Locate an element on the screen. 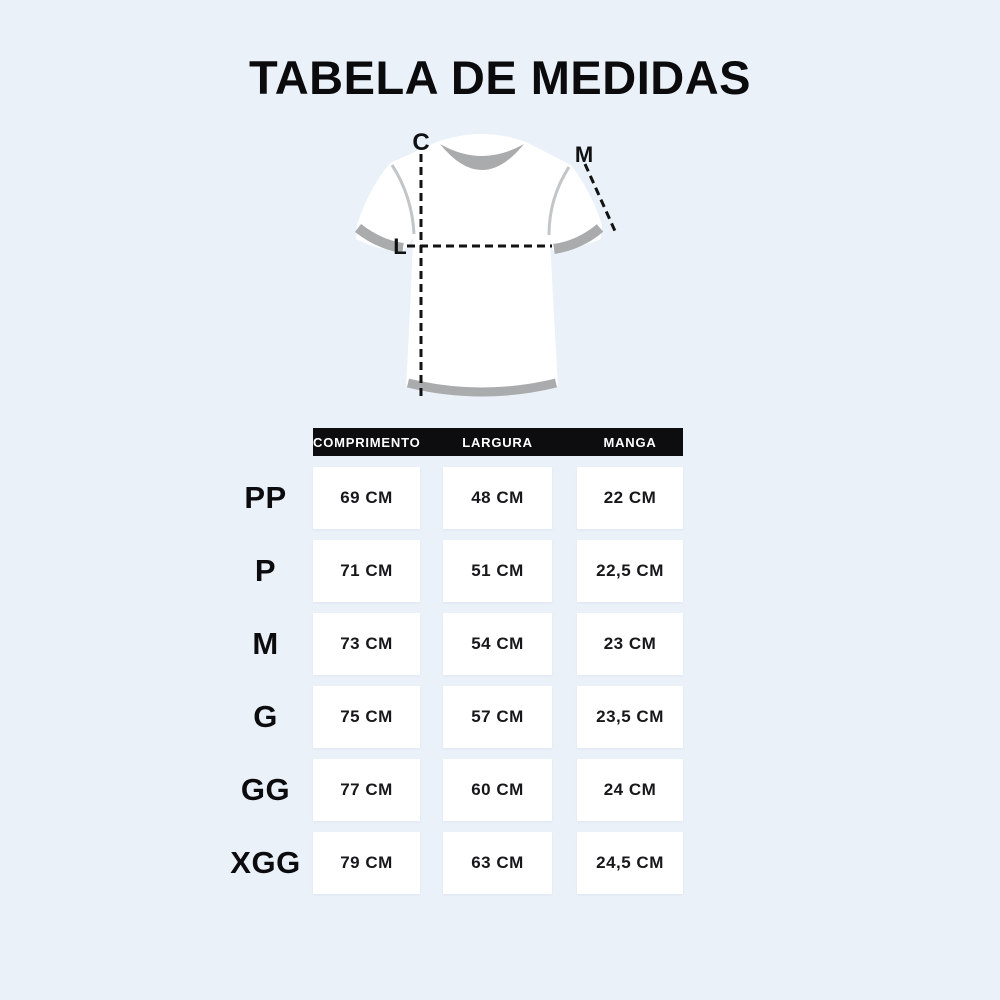 The image size is (1000, 1000). page-title: TABELA DE MEDIDAS is located at coordinates (500, 77).